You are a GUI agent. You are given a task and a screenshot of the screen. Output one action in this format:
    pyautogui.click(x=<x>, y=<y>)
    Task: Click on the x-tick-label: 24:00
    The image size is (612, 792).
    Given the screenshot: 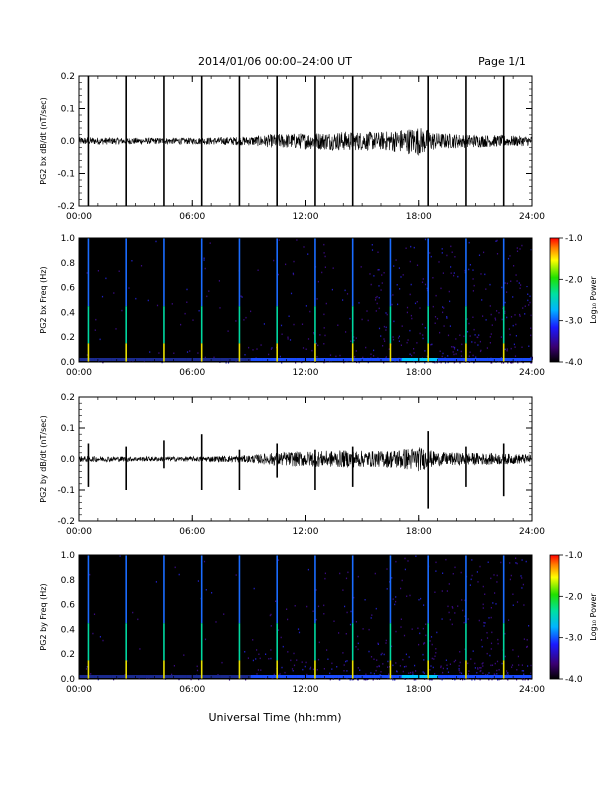 What is the action you would take?
    pyautogui.click(x=532, y=217)
    